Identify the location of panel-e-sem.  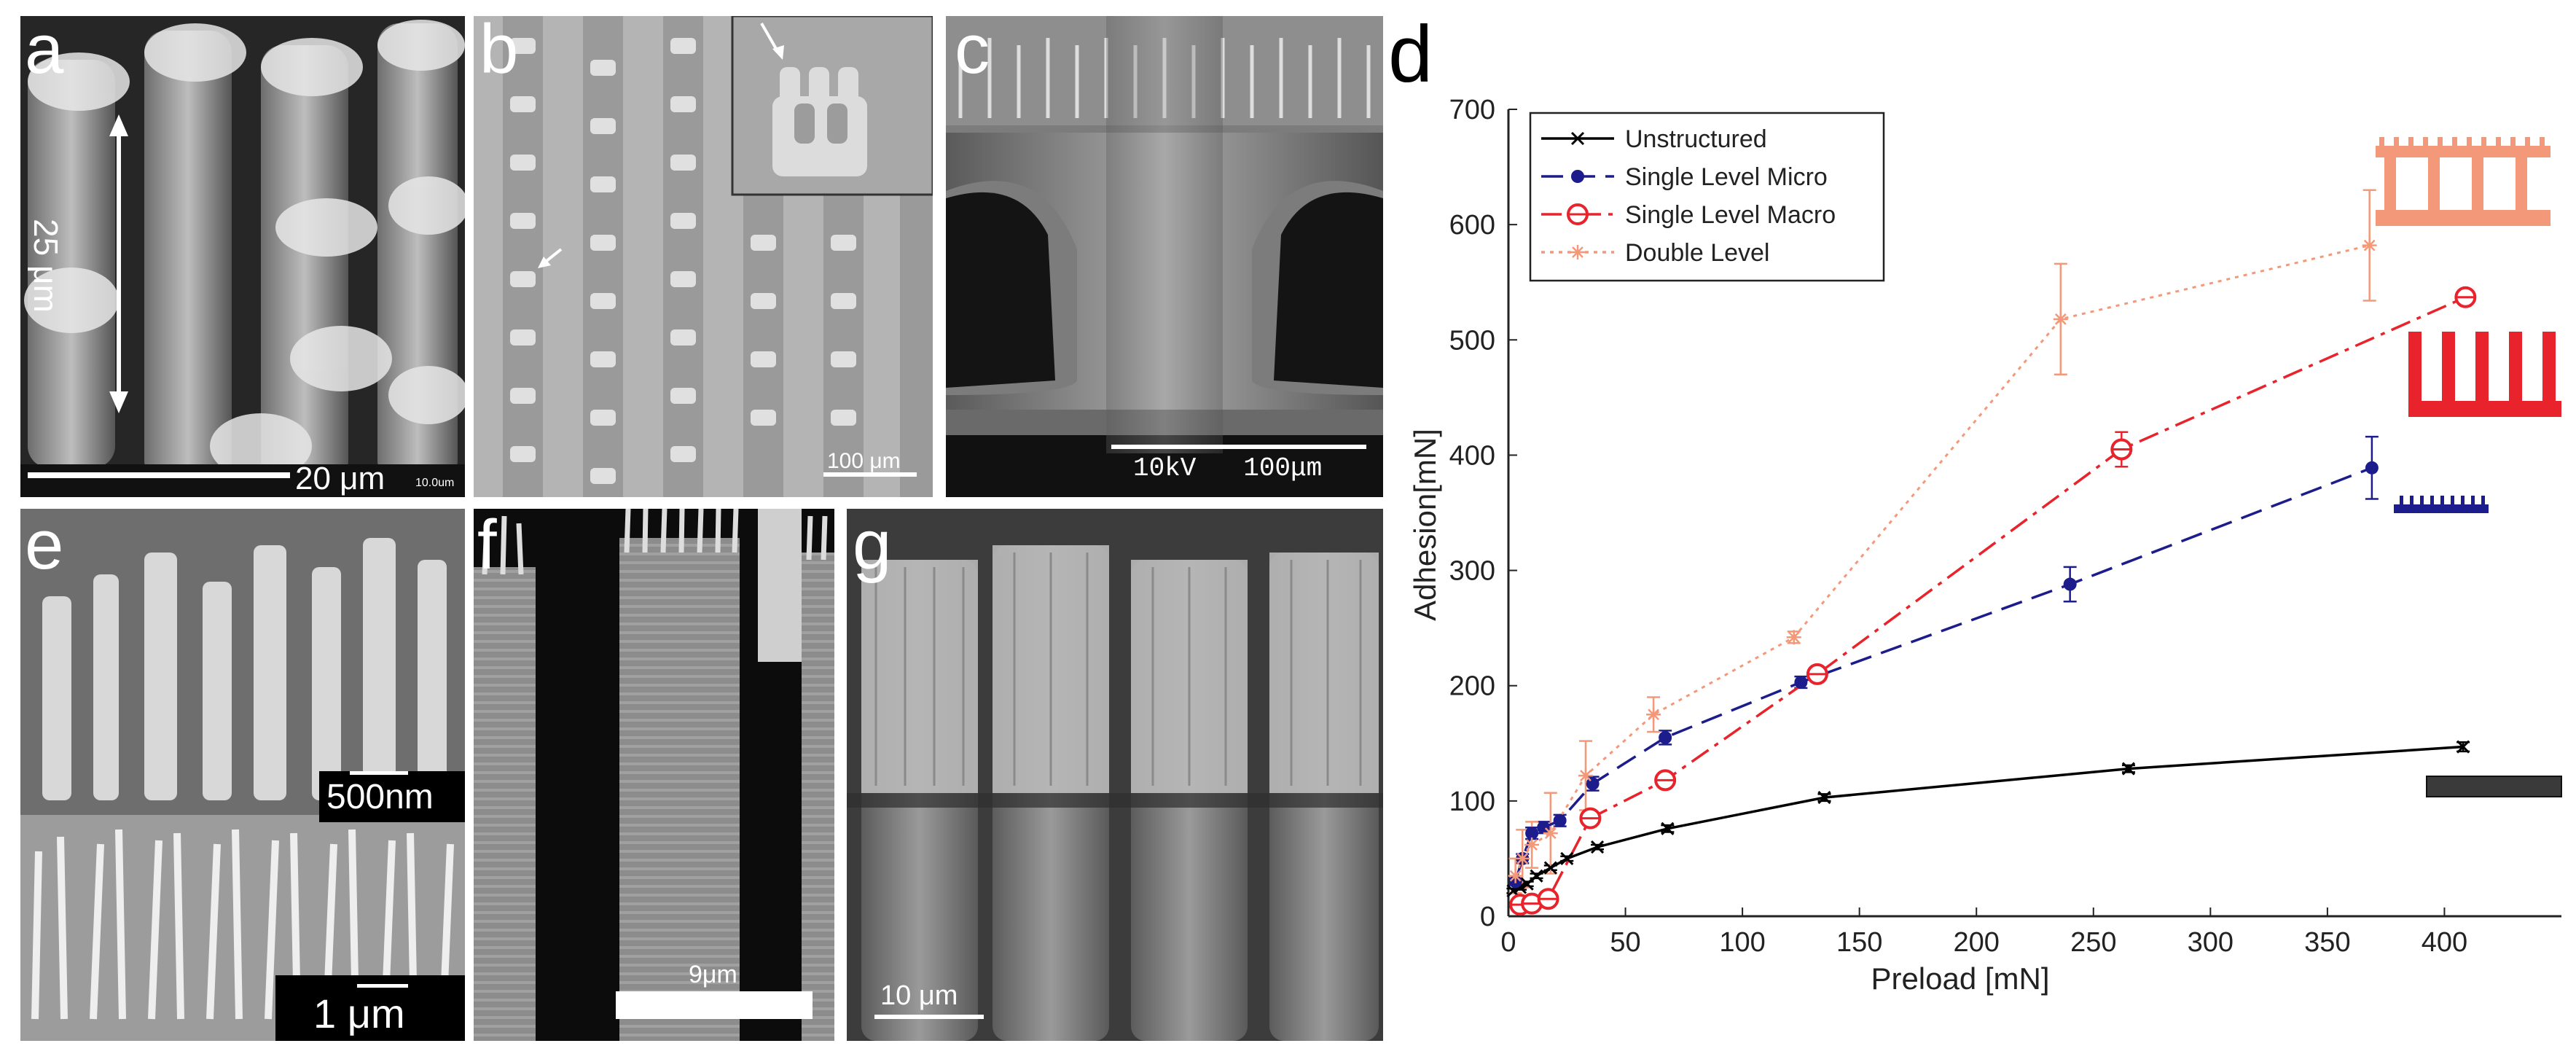
(242, 775).